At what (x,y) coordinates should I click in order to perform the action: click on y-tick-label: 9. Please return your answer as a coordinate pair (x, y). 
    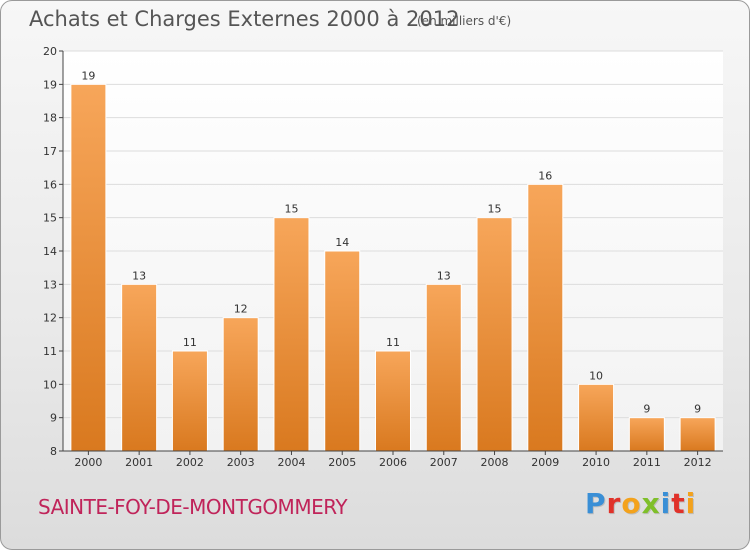
    Looking at the image, I should click on (53, 418).